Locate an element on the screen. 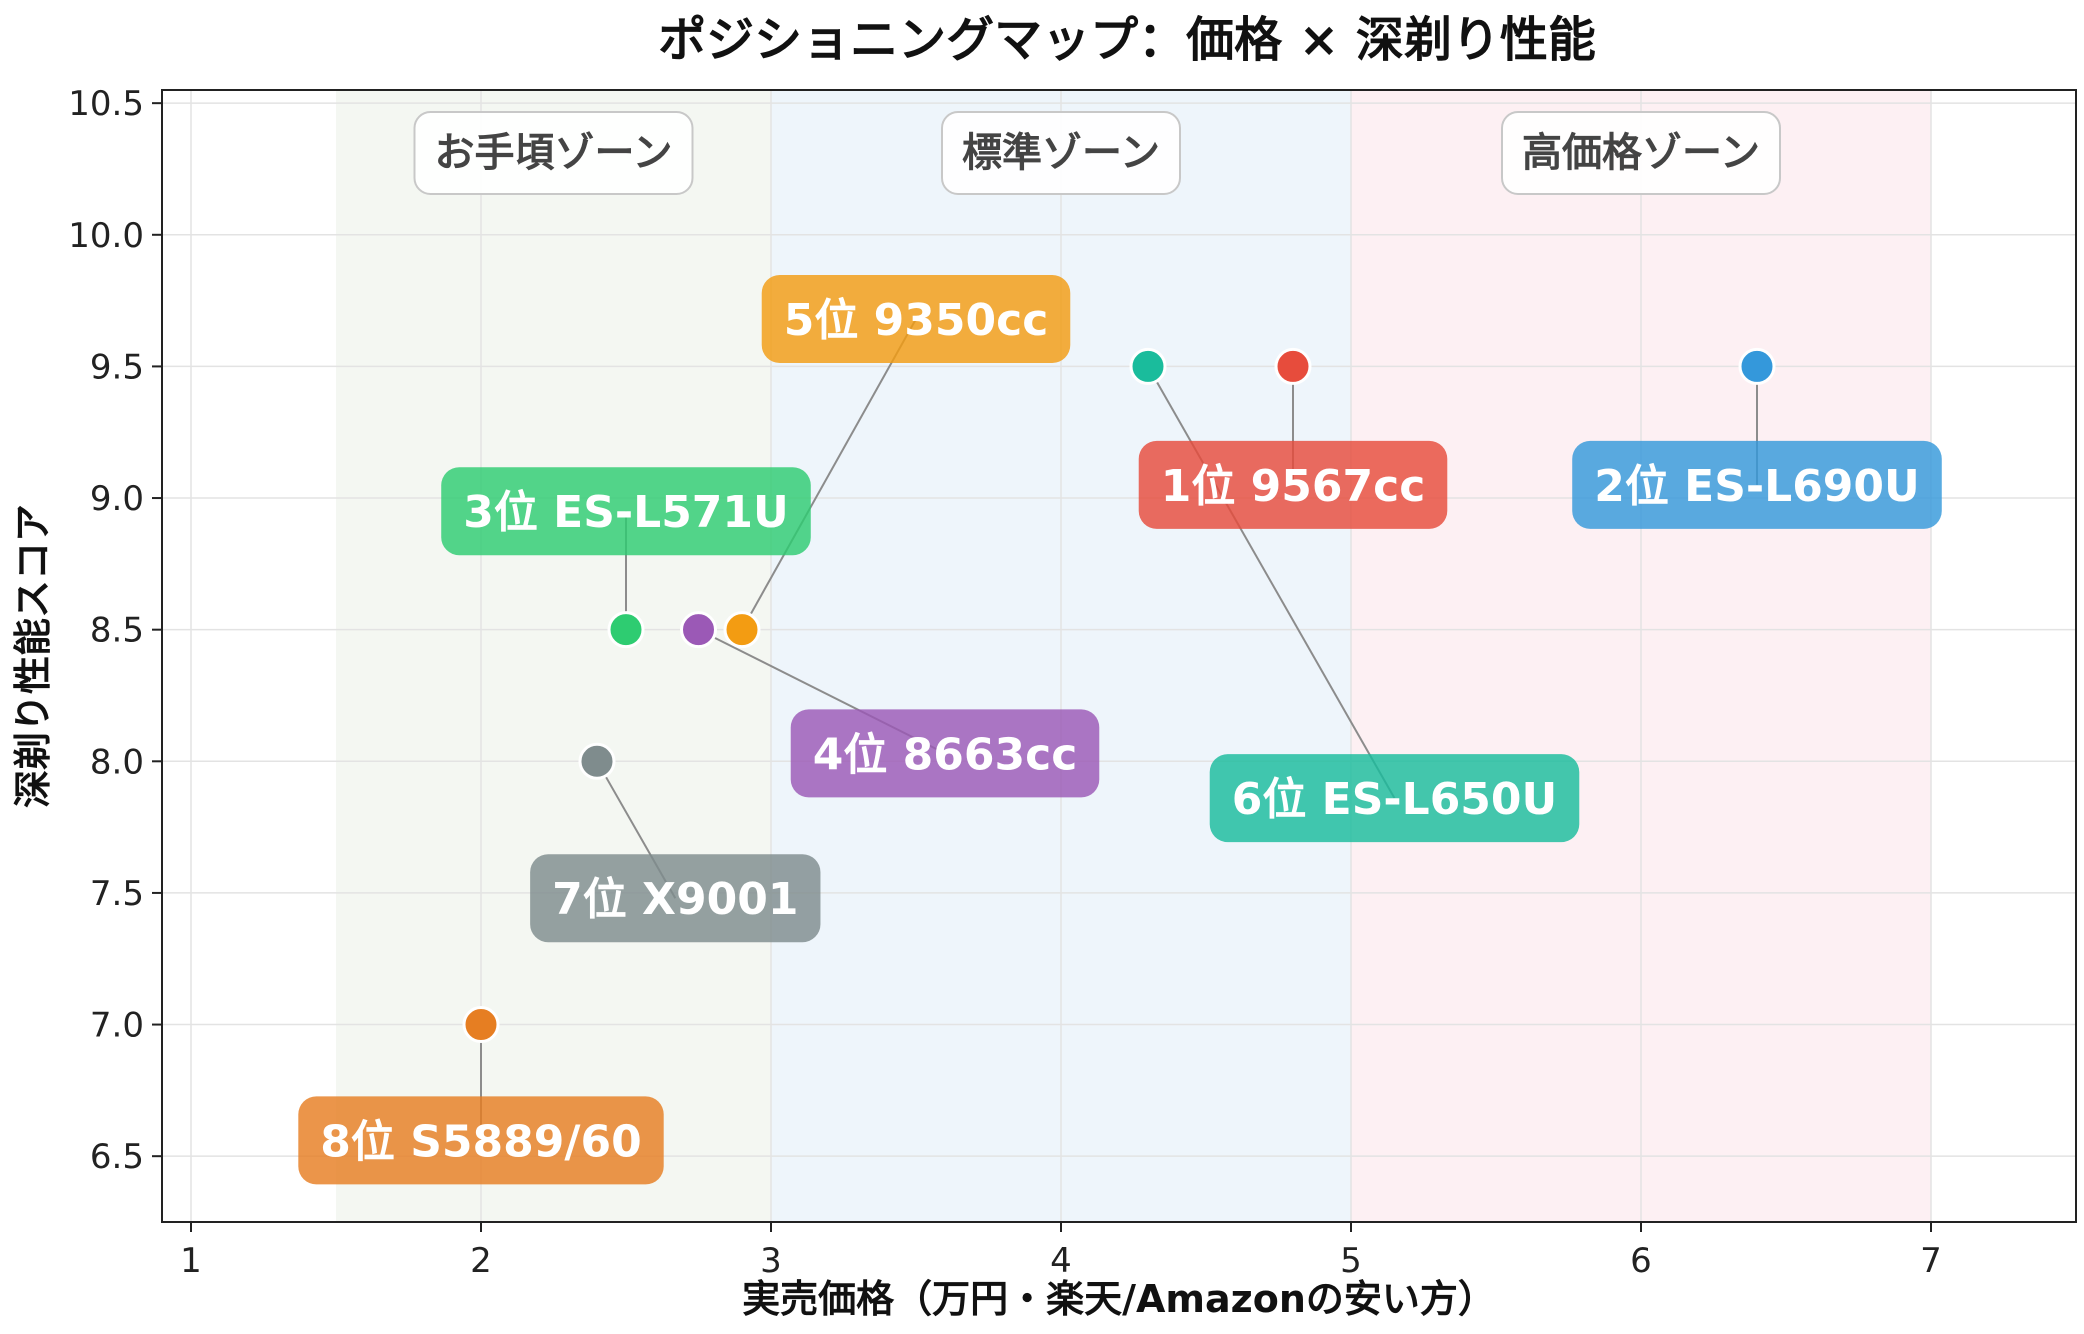 The height and width of the screenshot is (1334, 2084). zone-labels: お手頃ゾーン 標準ゾーン 高価格ゾーン is located at coordinates (1097, 153).